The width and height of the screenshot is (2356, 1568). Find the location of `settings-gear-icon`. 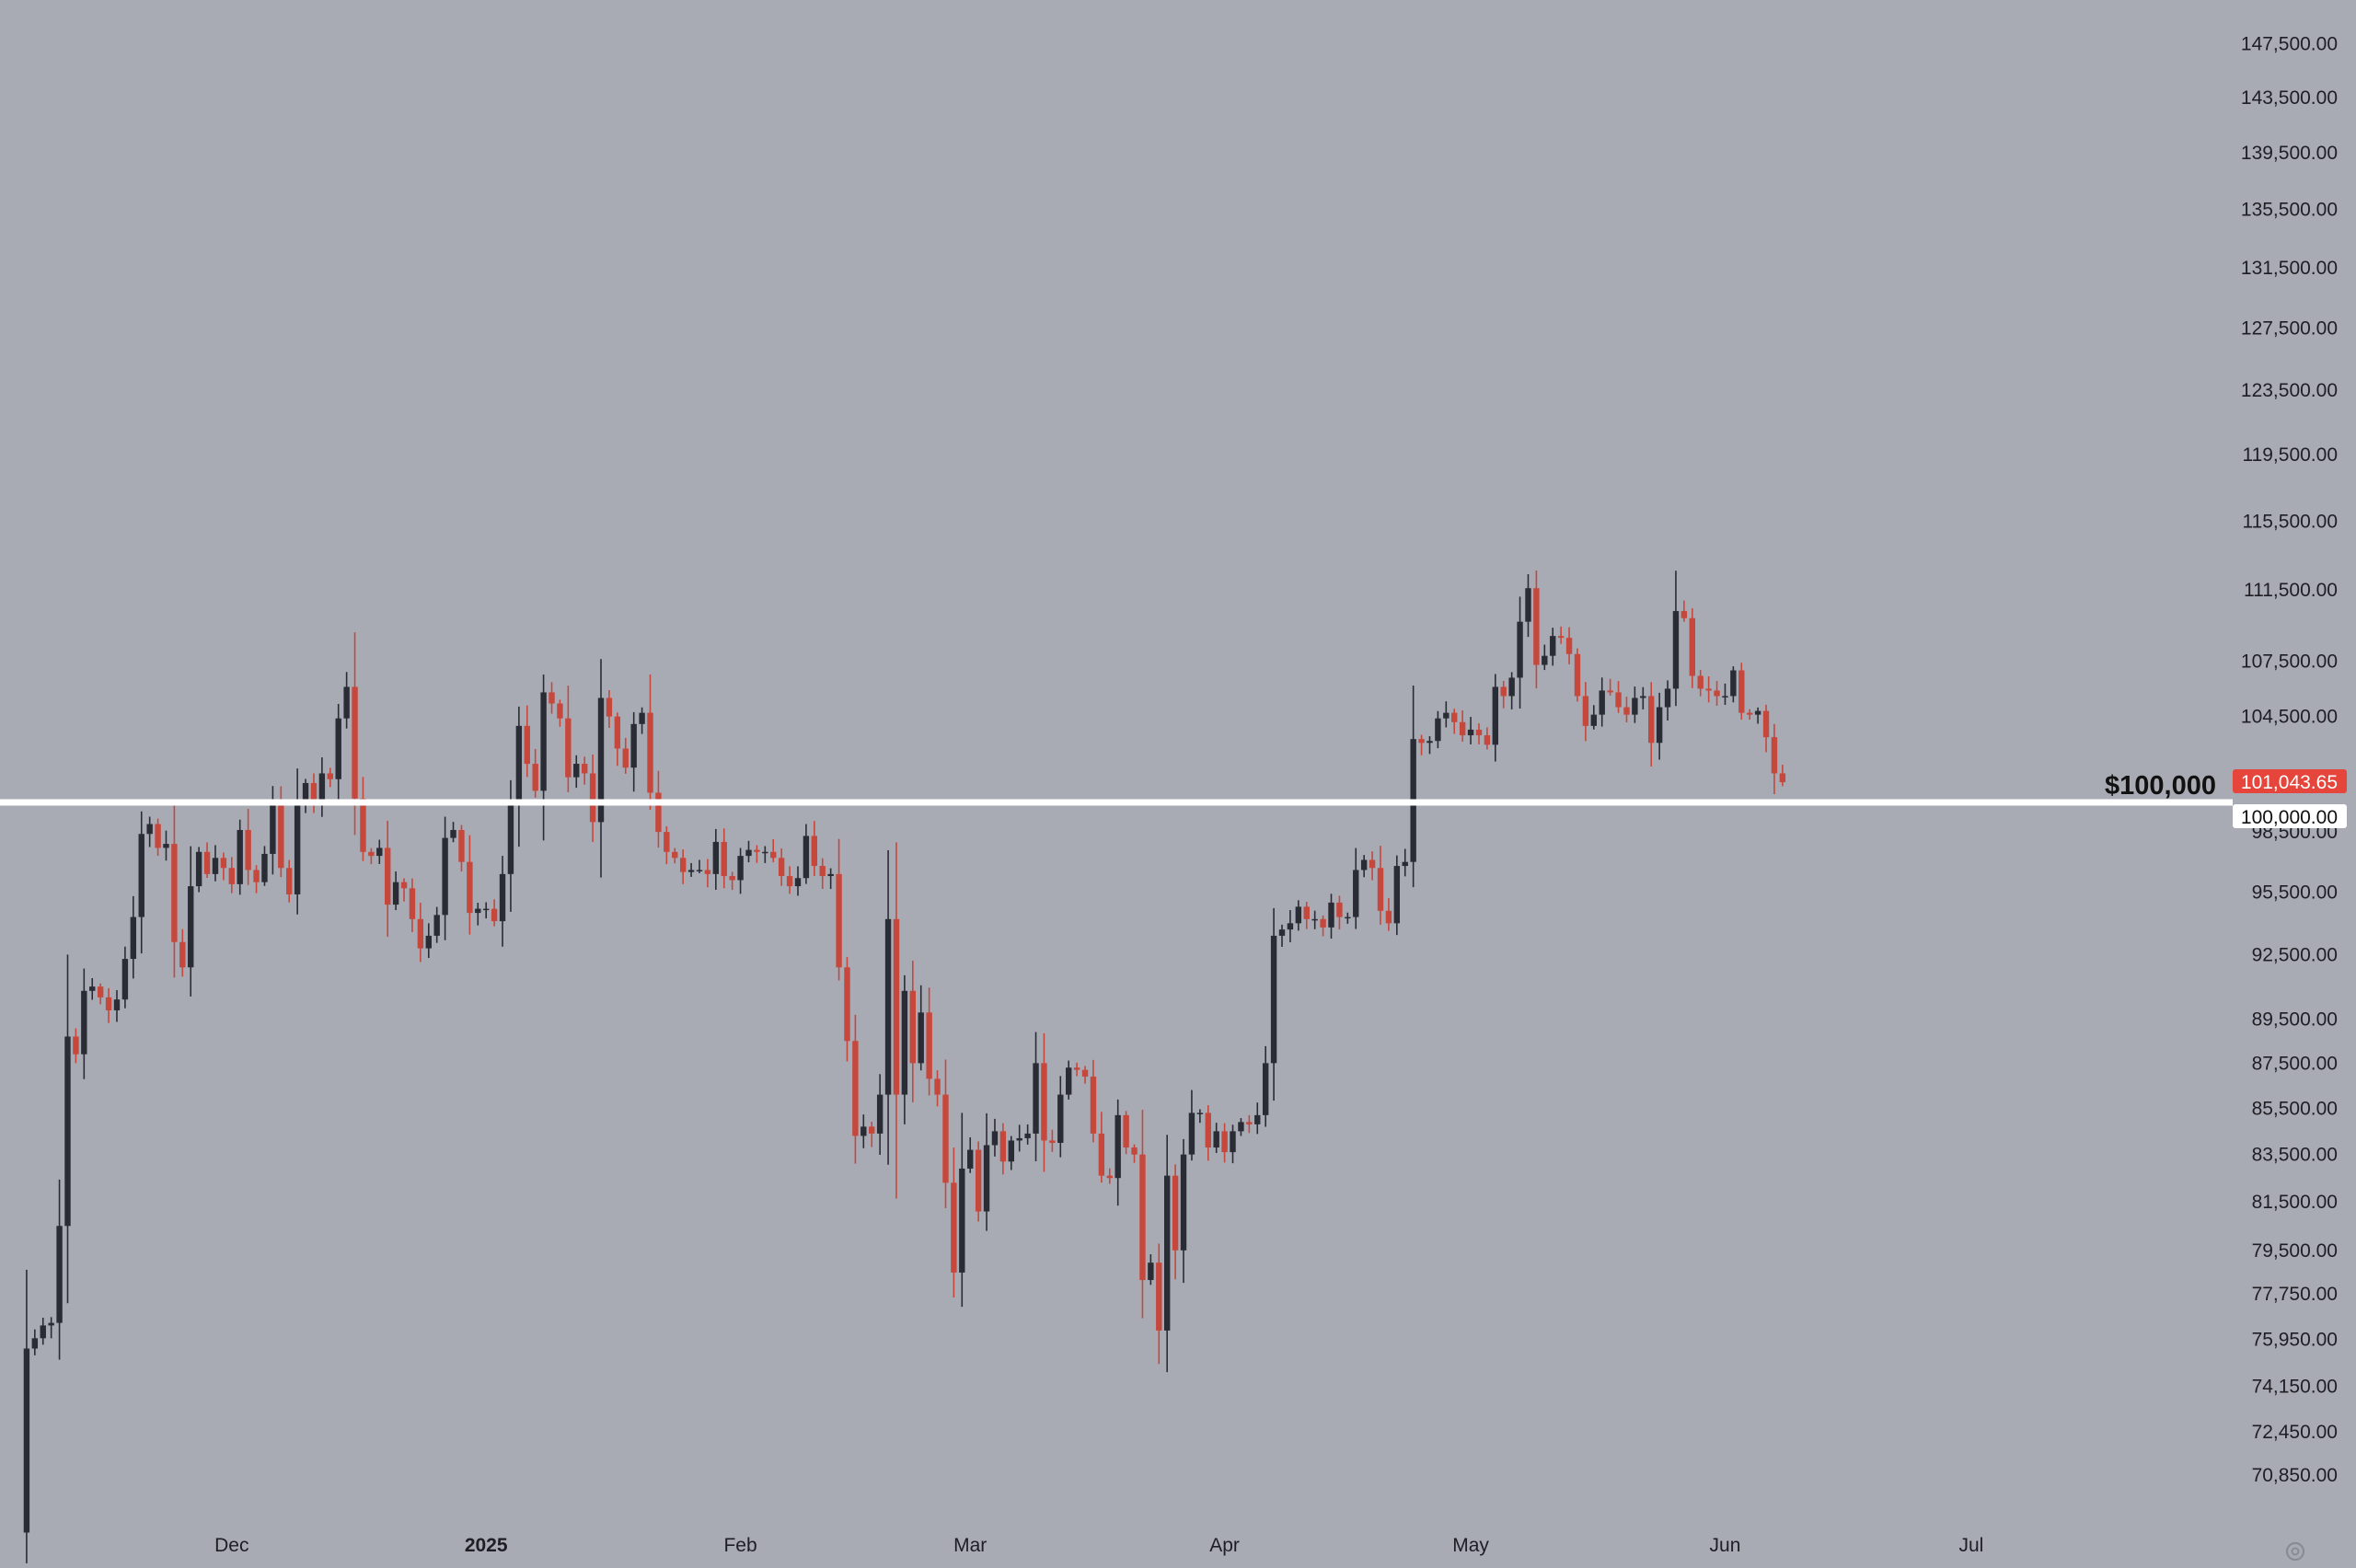

settings-gear-icon is located at coordinates (2295, 1551).